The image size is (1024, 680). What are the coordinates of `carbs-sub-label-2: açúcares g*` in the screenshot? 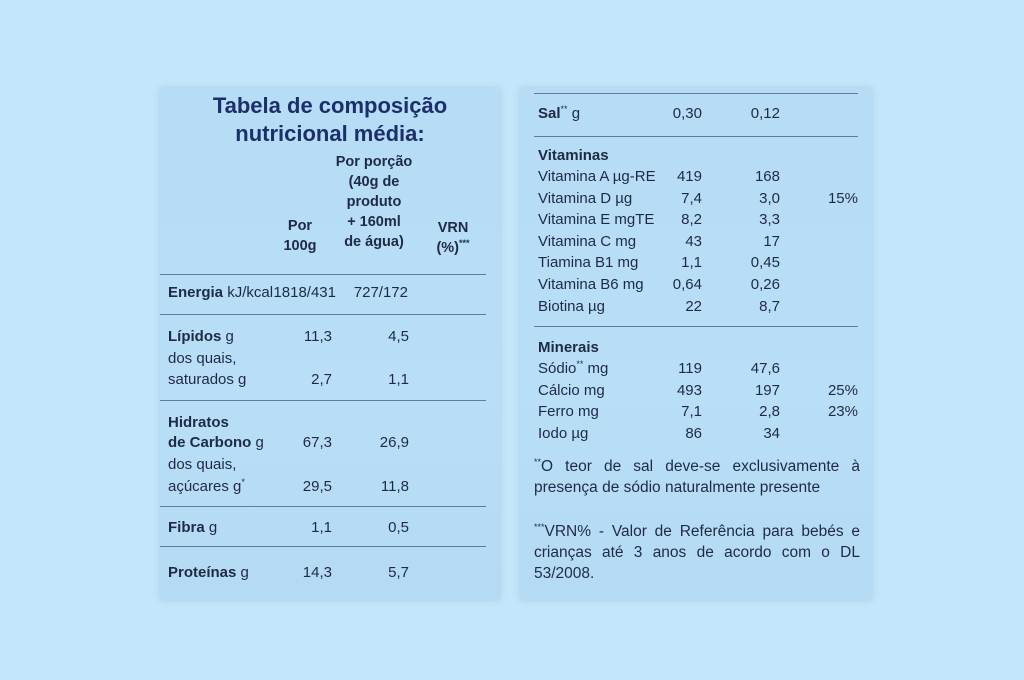 It's located at (206, 486).